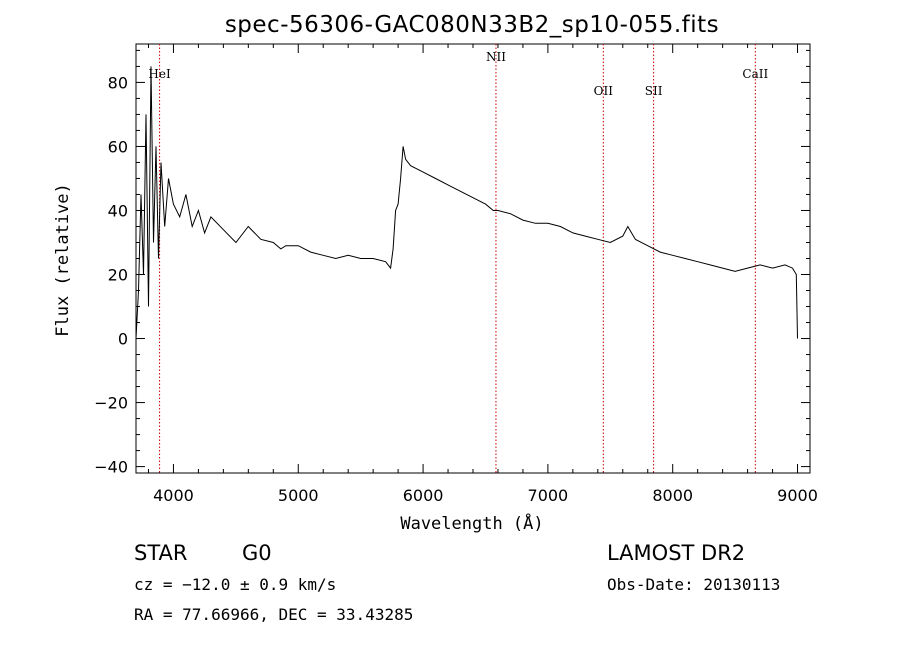 The image size is (900, 649). What do you see at coordinates (458, 74) in the screenshot?
I see `line-labels: HeI NII OII SII CaII` at bounding box center [458, 74].